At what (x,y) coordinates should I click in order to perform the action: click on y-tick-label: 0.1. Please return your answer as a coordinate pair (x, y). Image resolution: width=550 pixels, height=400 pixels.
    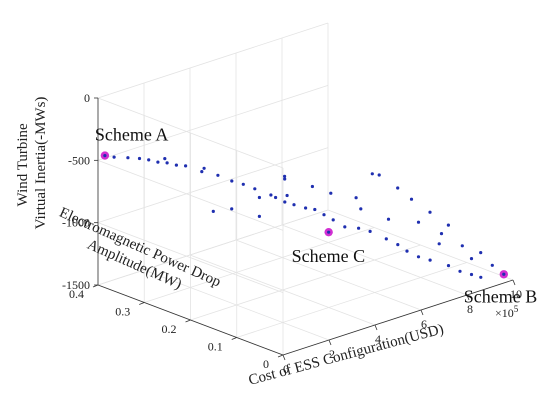
    Looking at the image, I should click on (215, 347).